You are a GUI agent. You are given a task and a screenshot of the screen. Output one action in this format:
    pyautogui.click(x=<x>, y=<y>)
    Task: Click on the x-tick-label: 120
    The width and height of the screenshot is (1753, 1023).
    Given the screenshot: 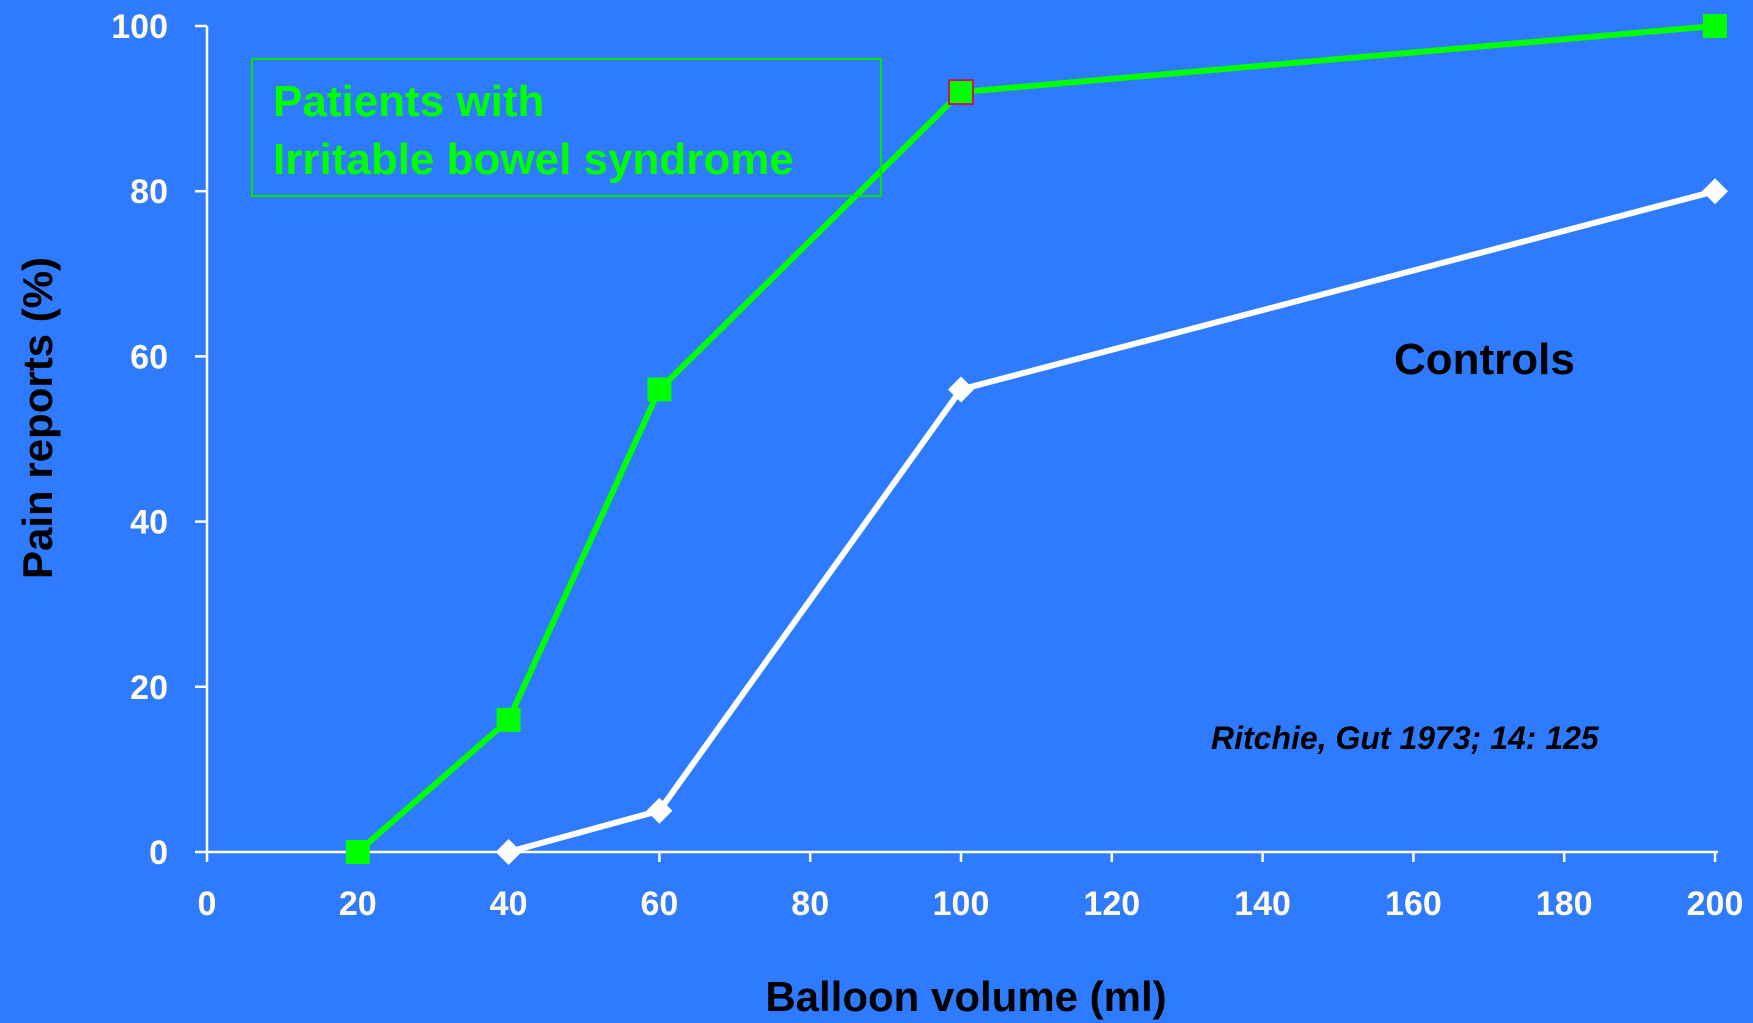 What is the action you would take?
    pyautogui.click(x=1111, y=904)
    